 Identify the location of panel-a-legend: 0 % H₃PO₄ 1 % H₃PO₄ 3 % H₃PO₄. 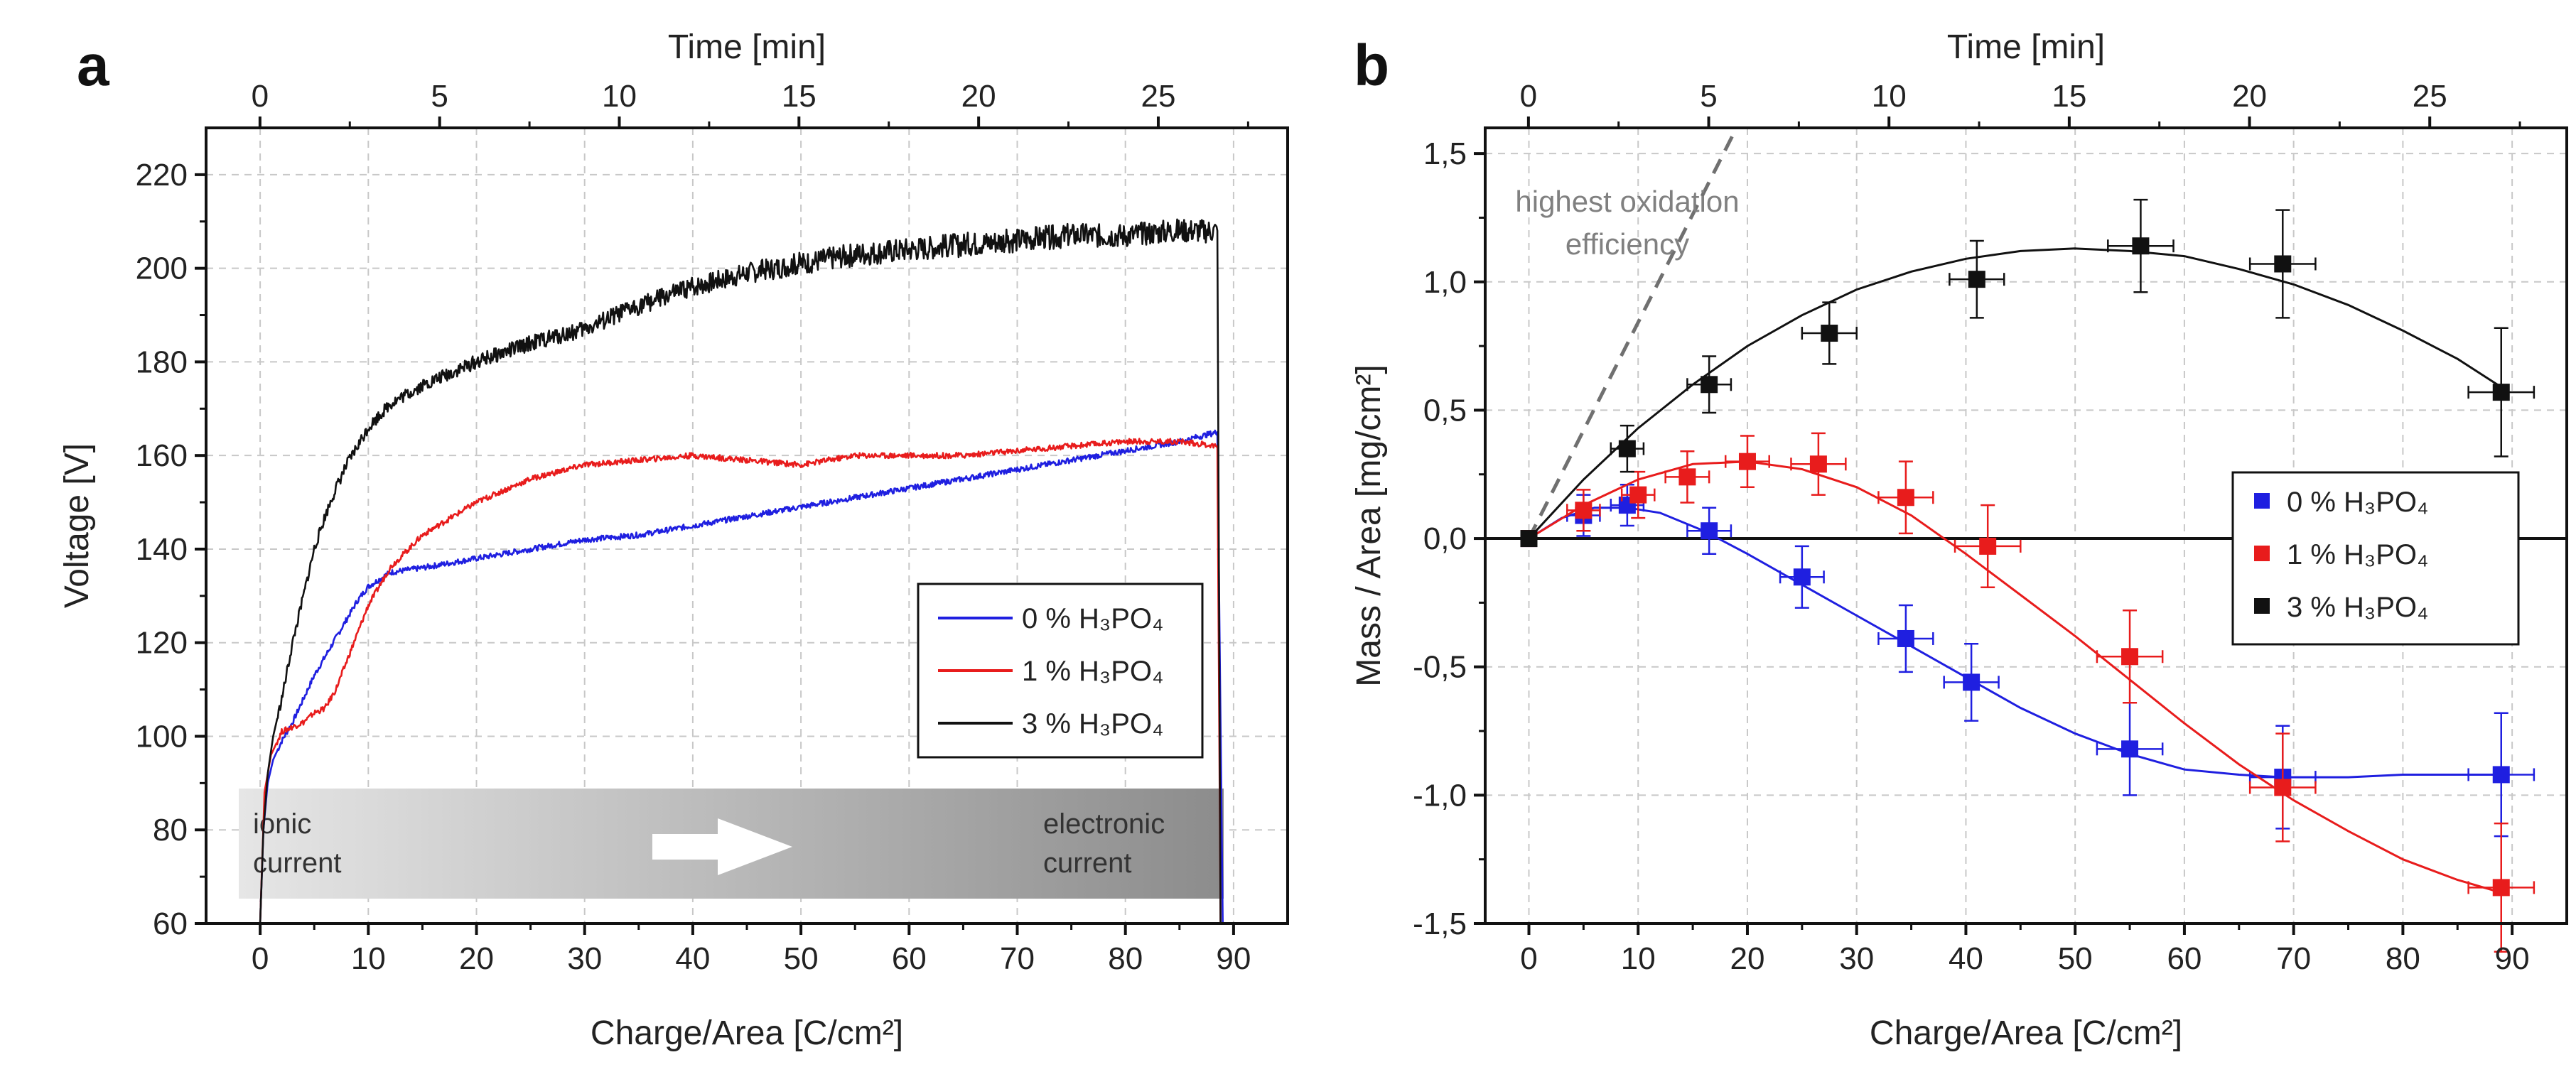
(1060, 671).